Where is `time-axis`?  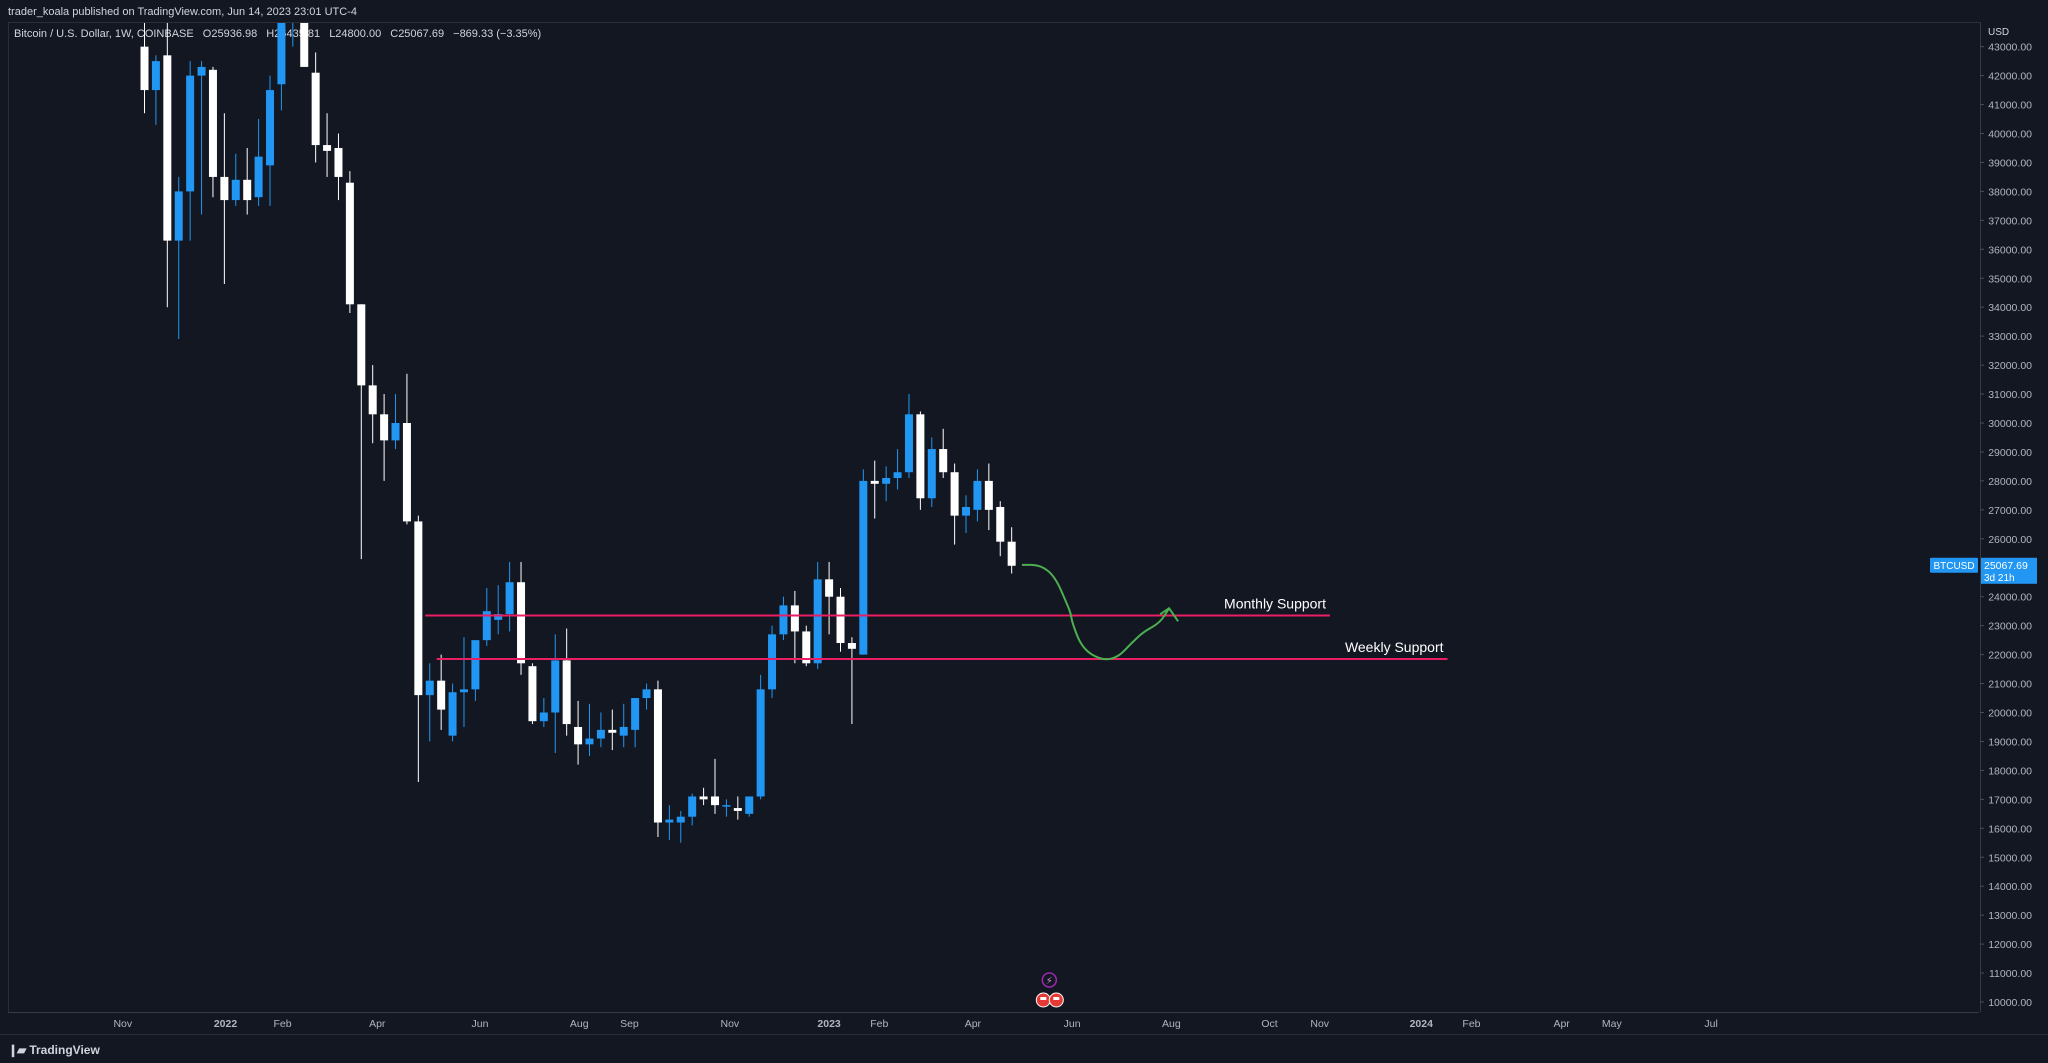 time-axis is located at coordinates (993, 1023).